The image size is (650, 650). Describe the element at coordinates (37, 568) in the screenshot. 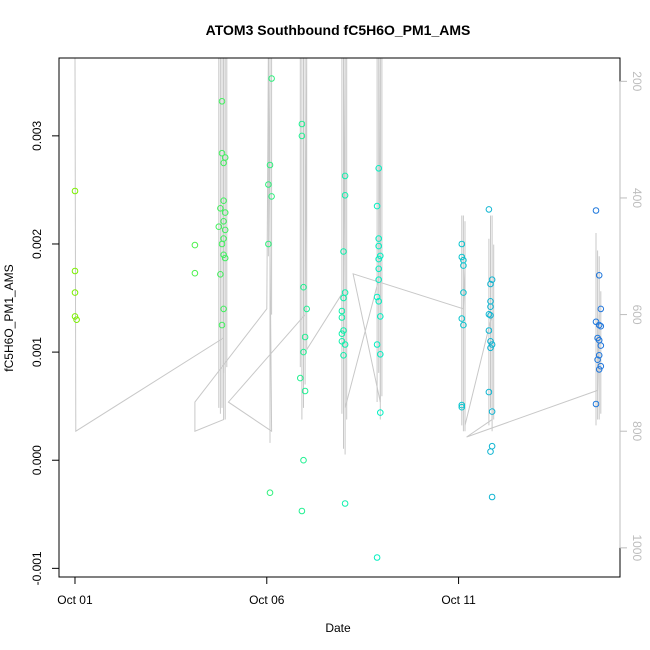

I see `y-tick-label: -0.001` at that location.